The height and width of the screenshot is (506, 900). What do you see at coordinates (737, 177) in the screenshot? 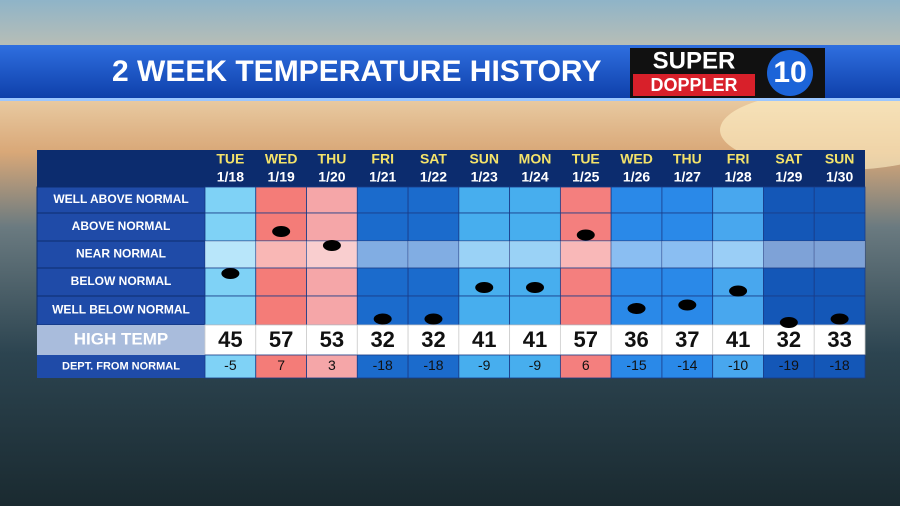
I see `day-date: 1/28` at bounding box center [737, 177].